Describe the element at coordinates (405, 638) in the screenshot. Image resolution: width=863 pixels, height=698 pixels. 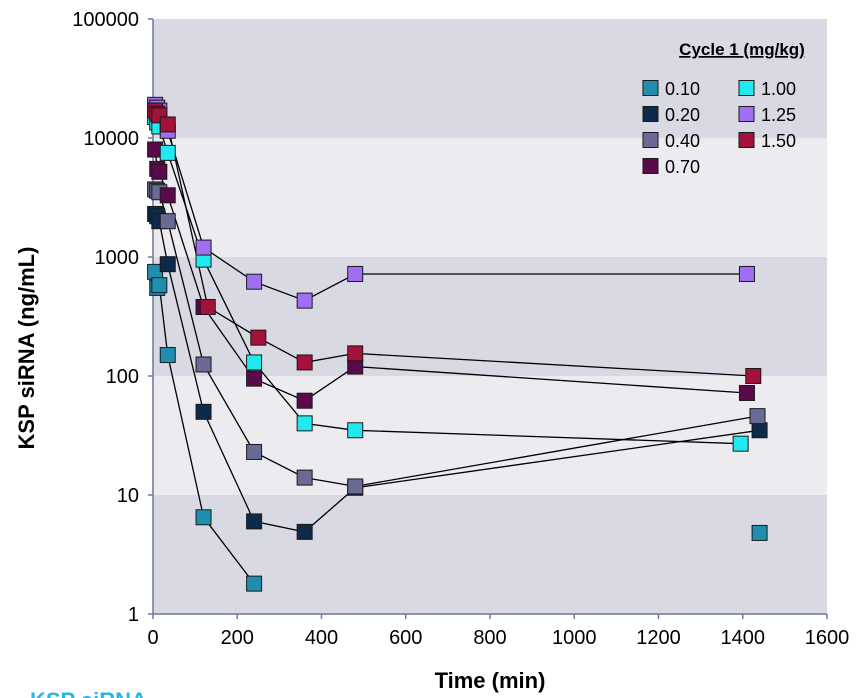
I see `x-tick-label: 600` at that location.